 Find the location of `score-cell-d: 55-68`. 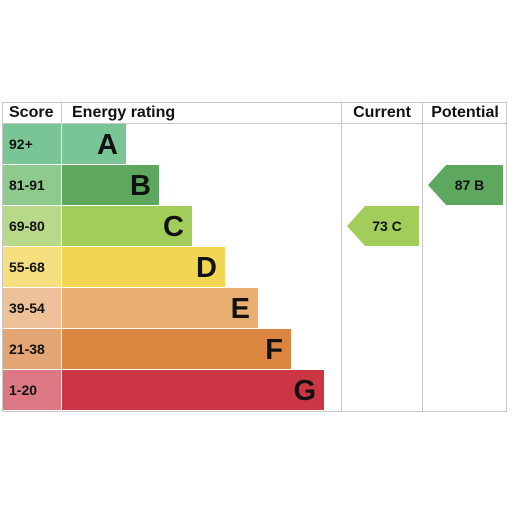

score-cell-d: 55-68 is located at coordinates (31, 267).